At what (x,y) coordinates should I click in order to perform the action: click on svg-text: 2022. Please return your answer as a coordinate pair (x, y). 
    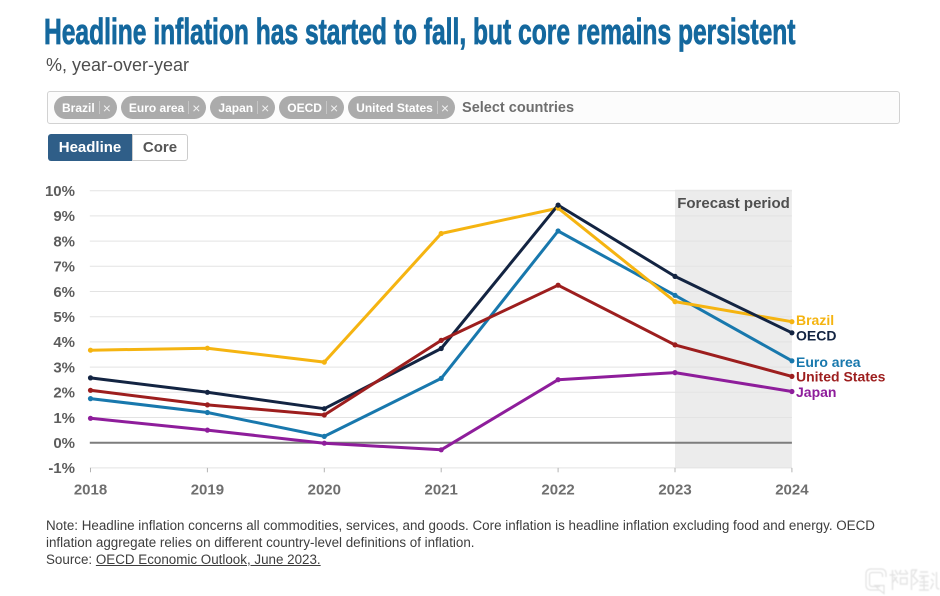
    Looking at the image, I should click on (557, 490).